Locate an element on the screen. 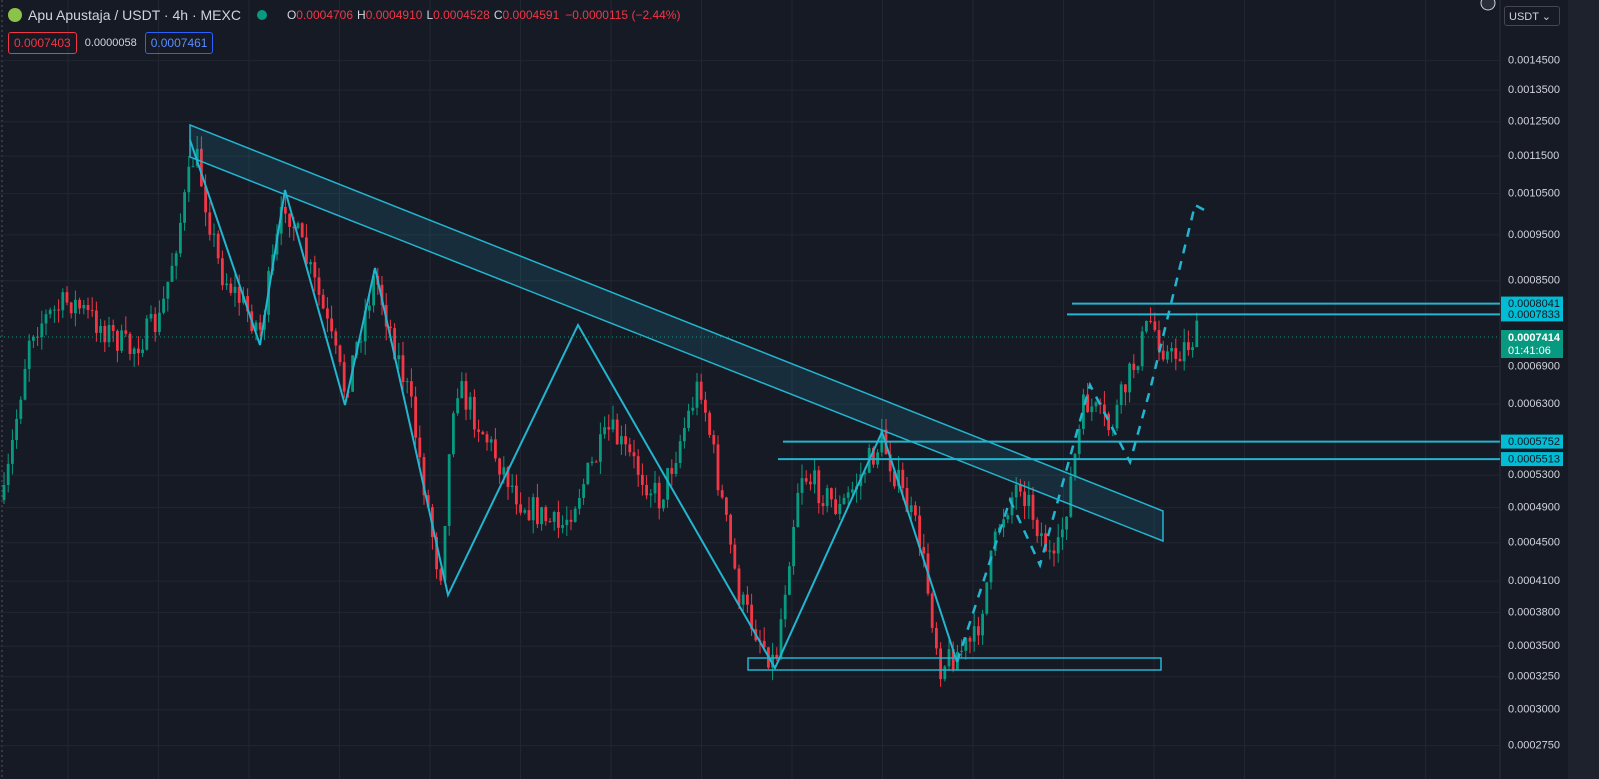 This screenshot has width=1599, height=779. status-dot is located at coordinates (261, 15).